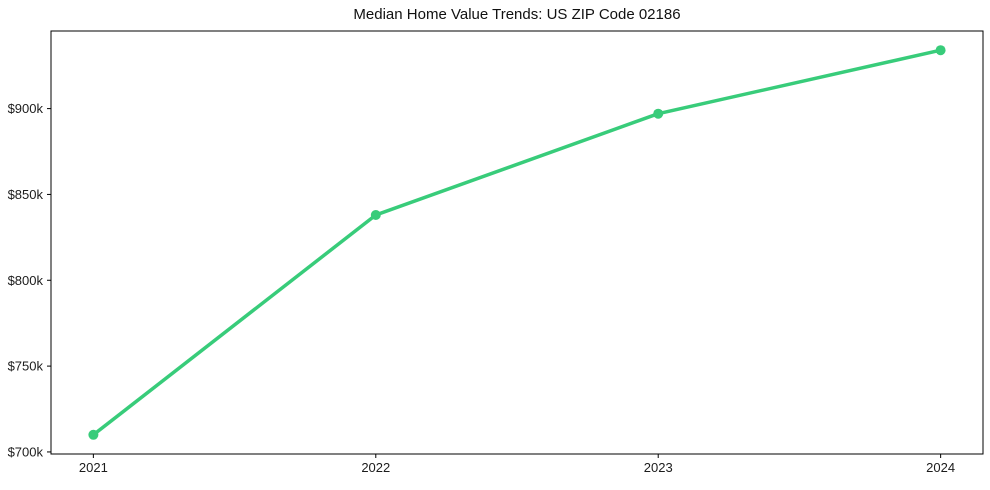 This screenshot has width=990, height=490. What do you see at coordinates (26, 366) in the screenshot?
I see `y-tick-label: $750k` at bounding box center [26, 366].